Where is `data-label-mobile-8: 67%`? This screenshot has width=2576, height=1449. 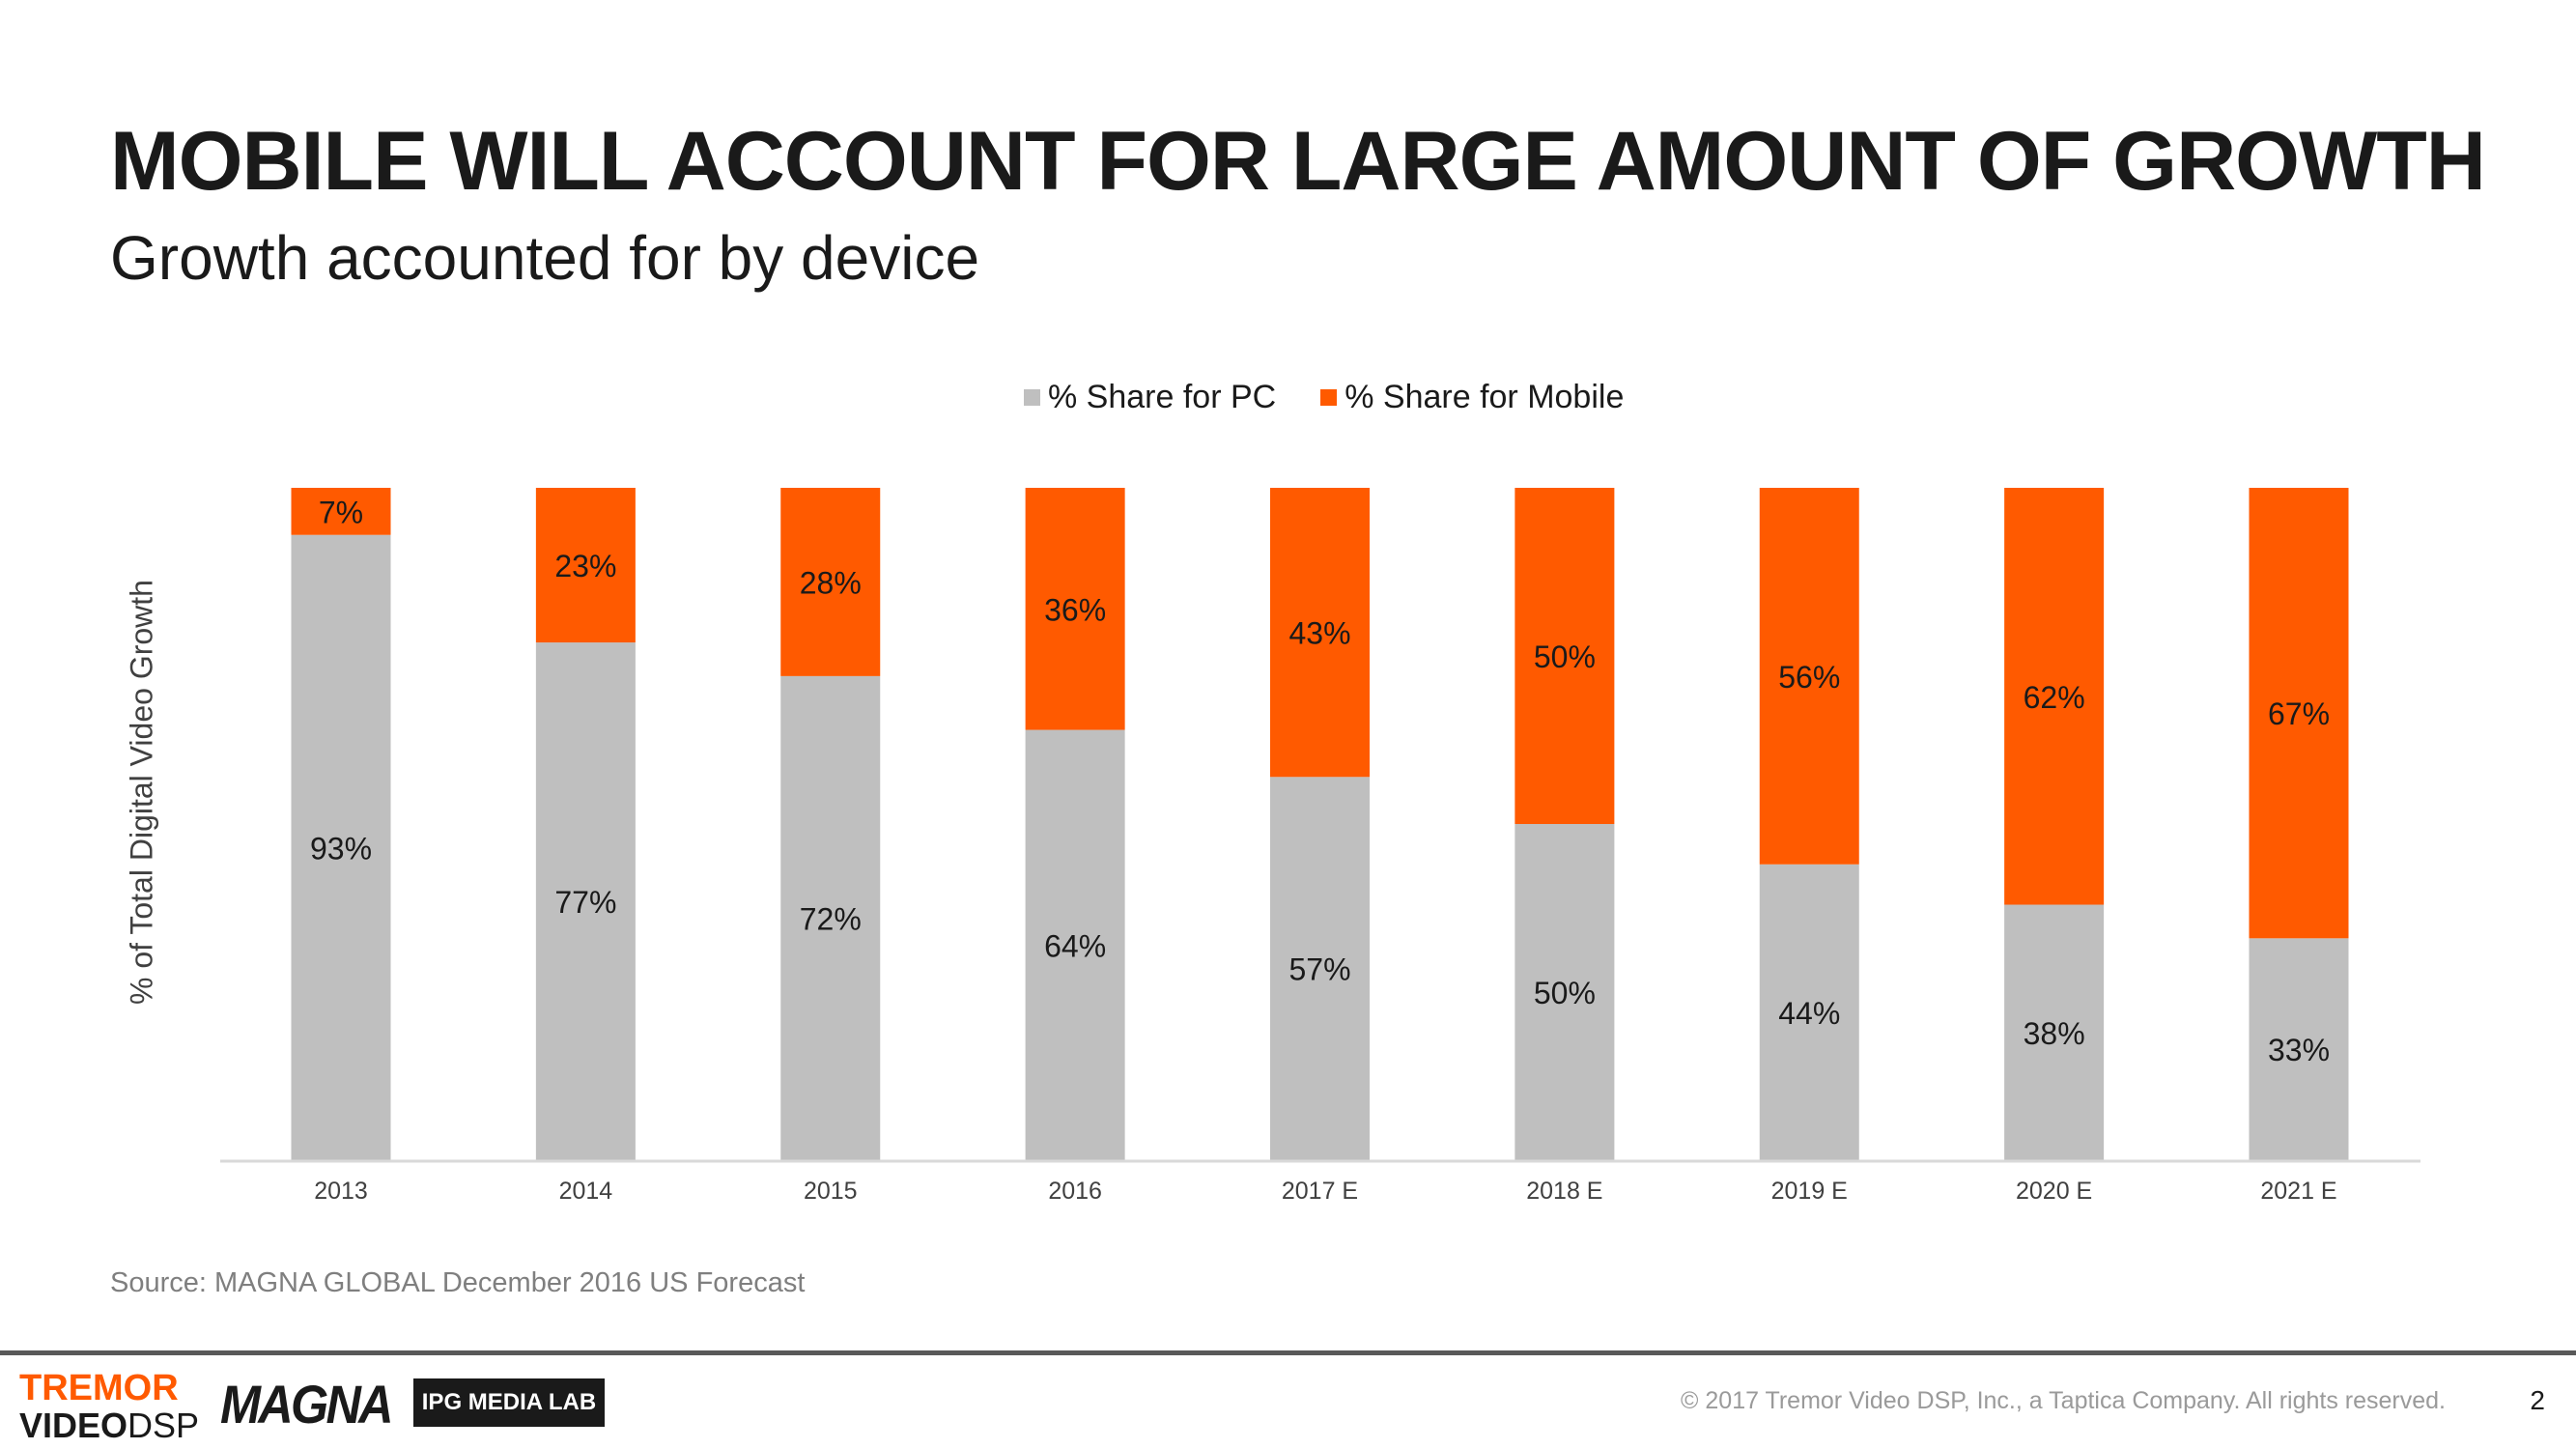
data-label-mobile-8: 67% is located at coordinates (2299, 713).